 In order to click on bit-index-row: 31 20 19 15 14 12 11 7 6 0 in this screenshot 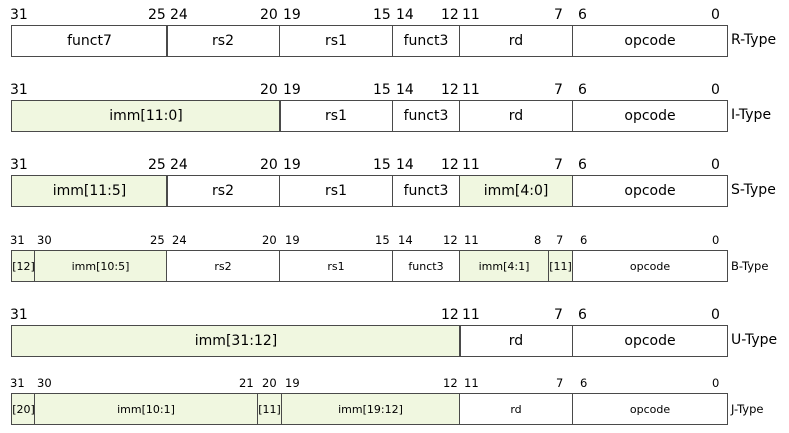, I will do `click(370, 90)`.